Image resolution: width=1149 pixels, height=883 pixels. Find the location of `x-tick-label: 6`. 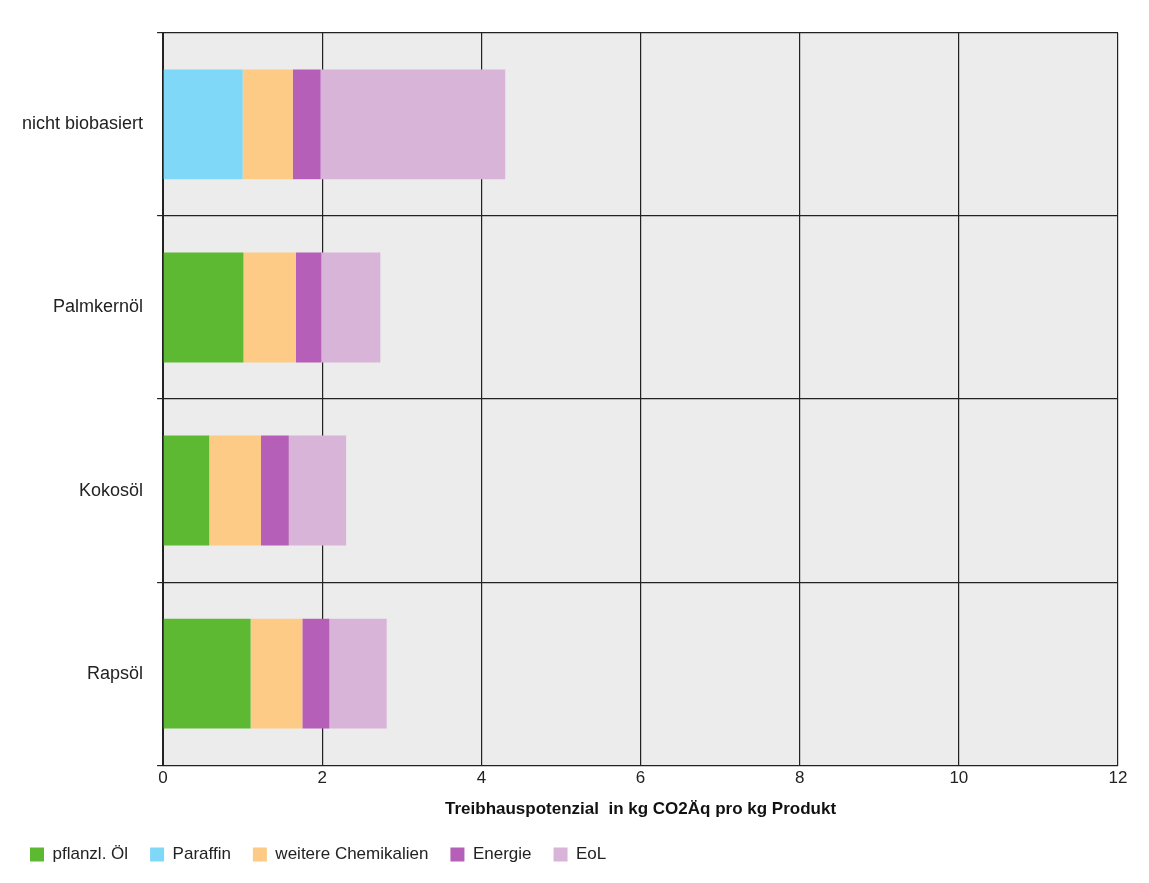

x-tick-label: 6 is located at coordinates (640, 778).